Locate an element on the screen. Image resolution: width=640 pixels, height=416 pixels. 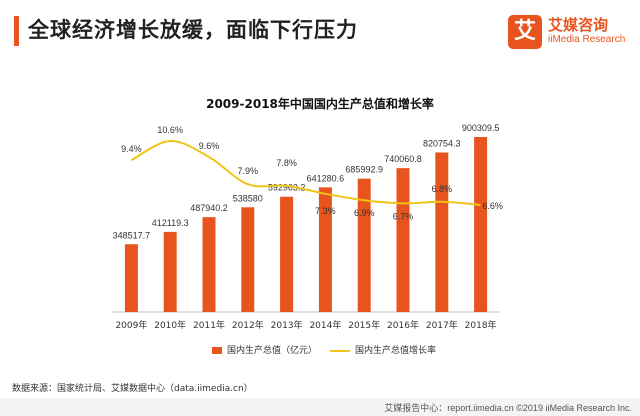
gdp-bar-label: 641280.6 is located at coordinates (326, 178).